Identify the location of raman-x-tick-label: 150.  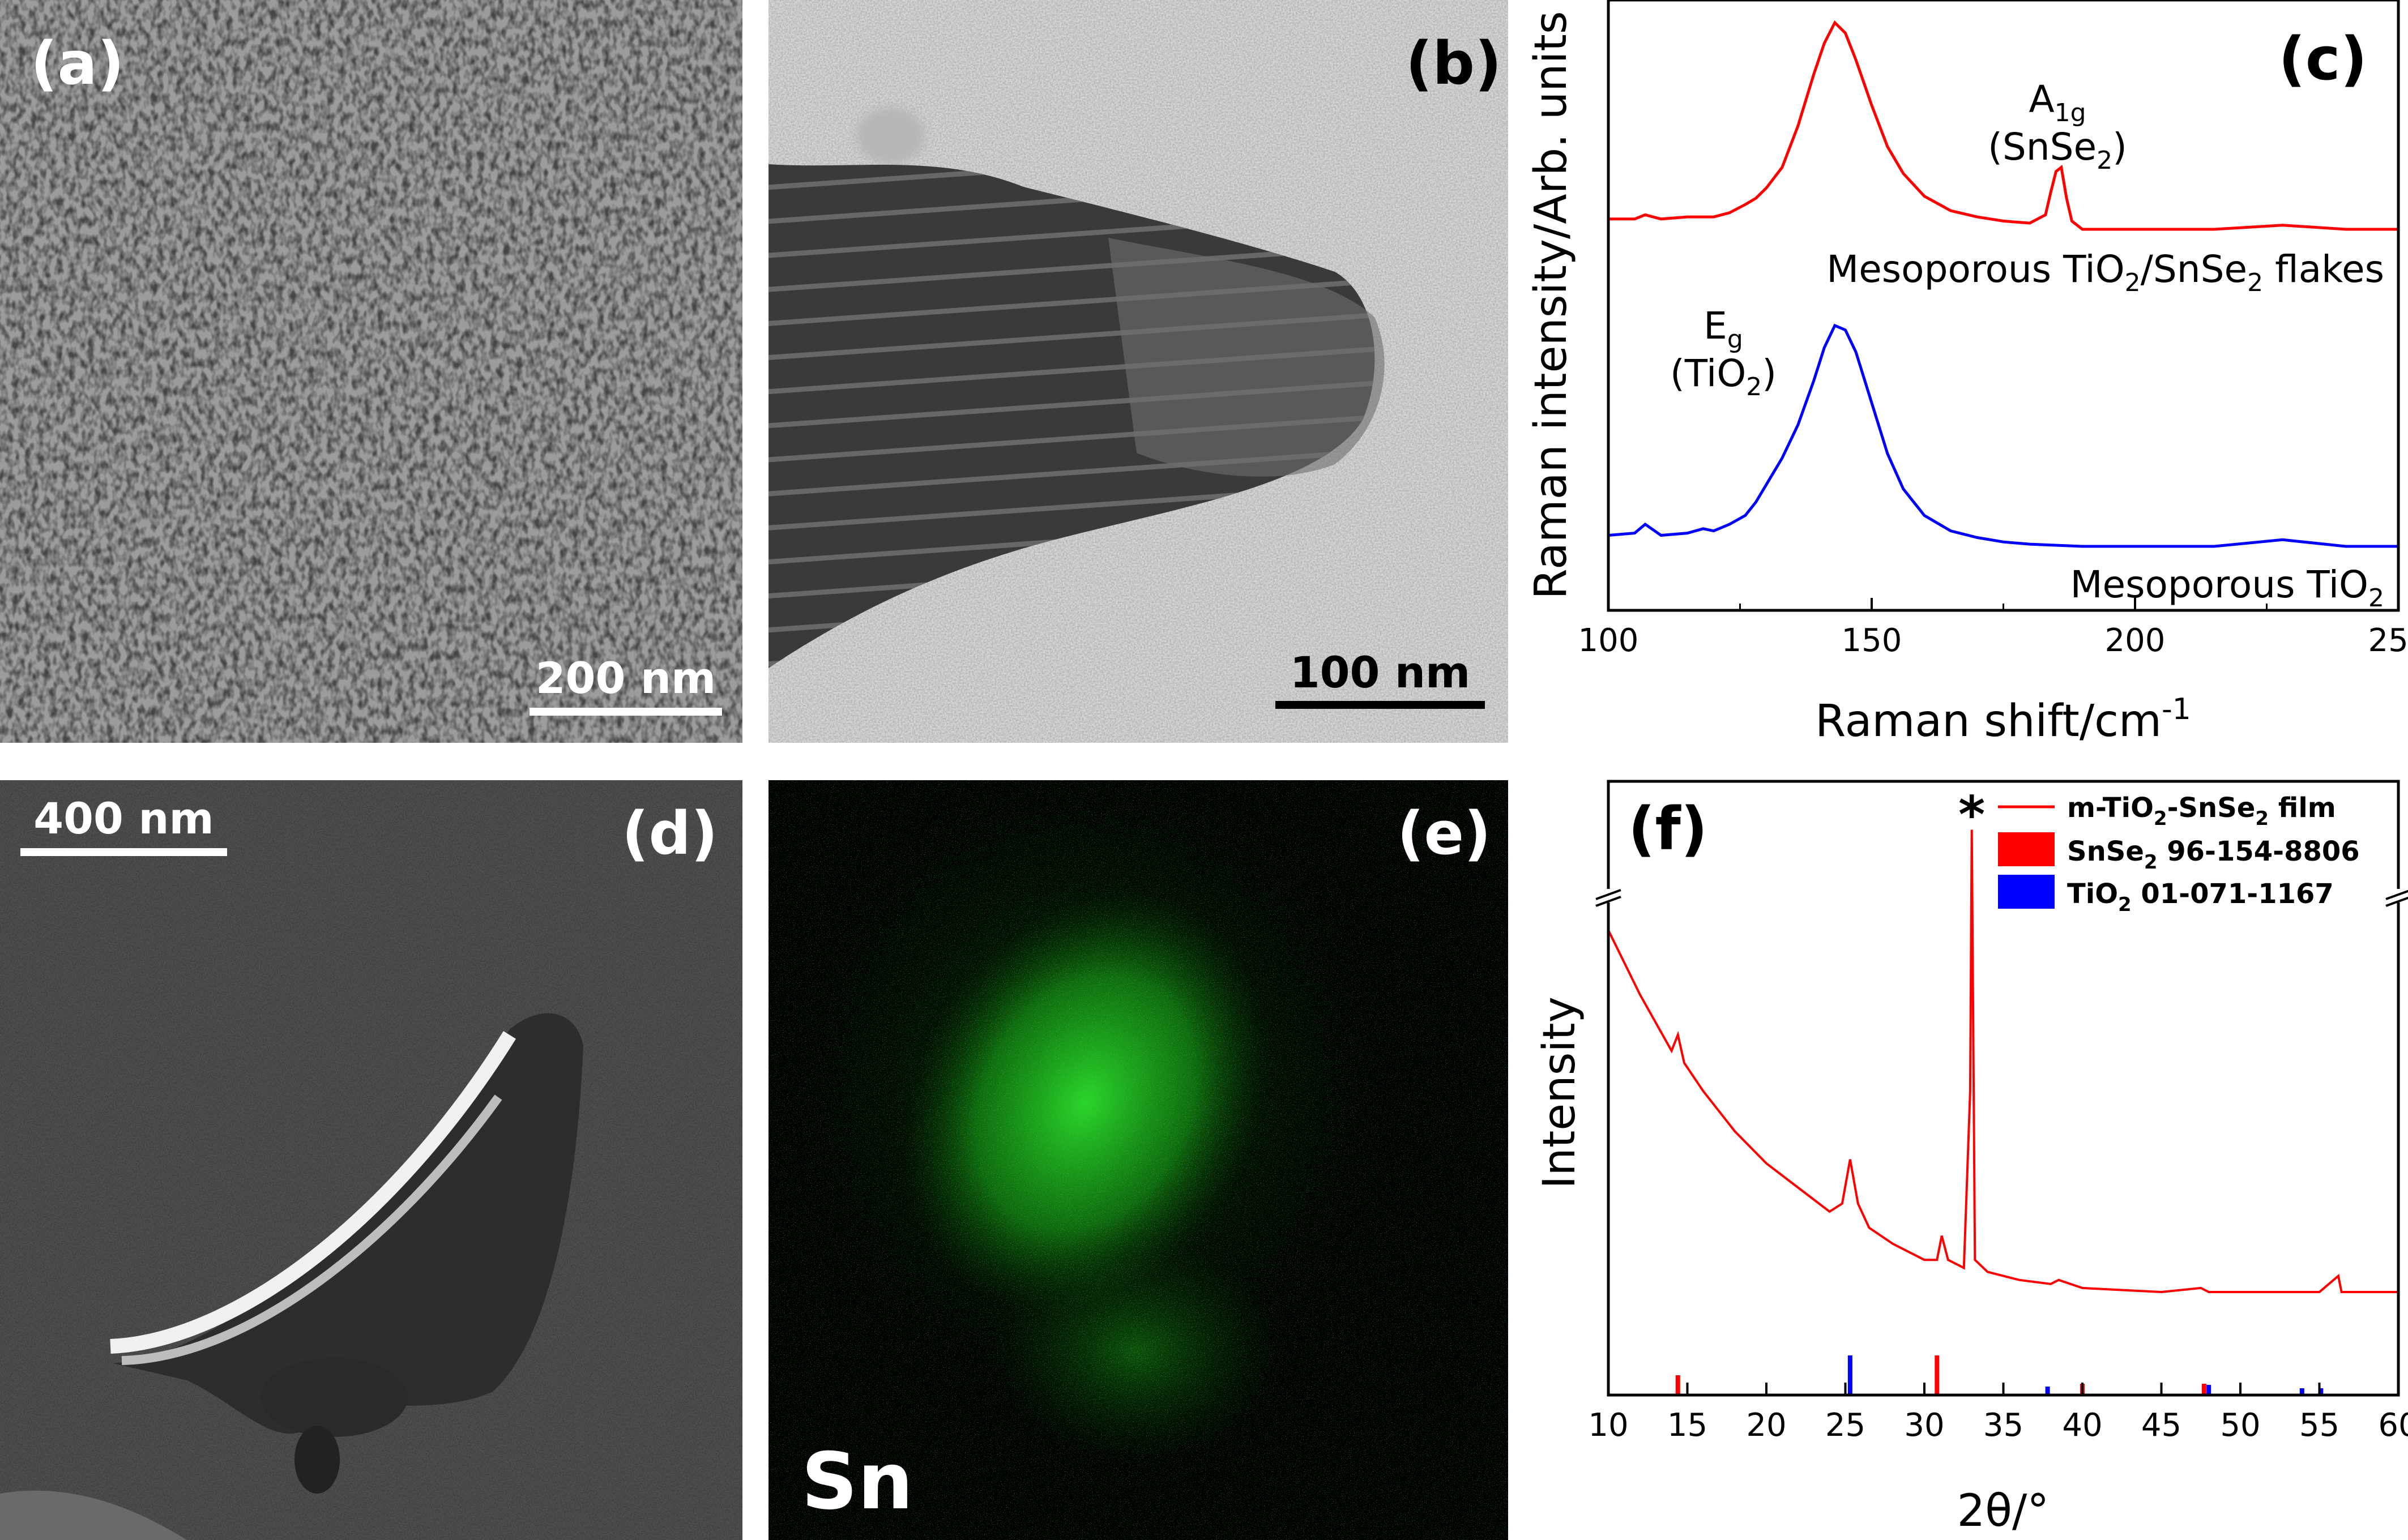
(1872, 640).